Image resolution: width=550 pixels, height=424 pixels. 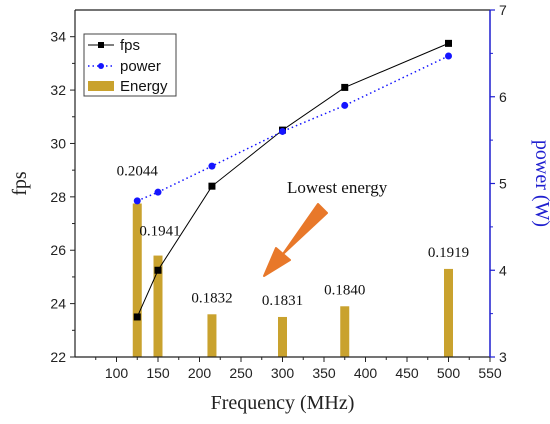 I want to click on x-tick-label: 400, so click(x=366, y=373).